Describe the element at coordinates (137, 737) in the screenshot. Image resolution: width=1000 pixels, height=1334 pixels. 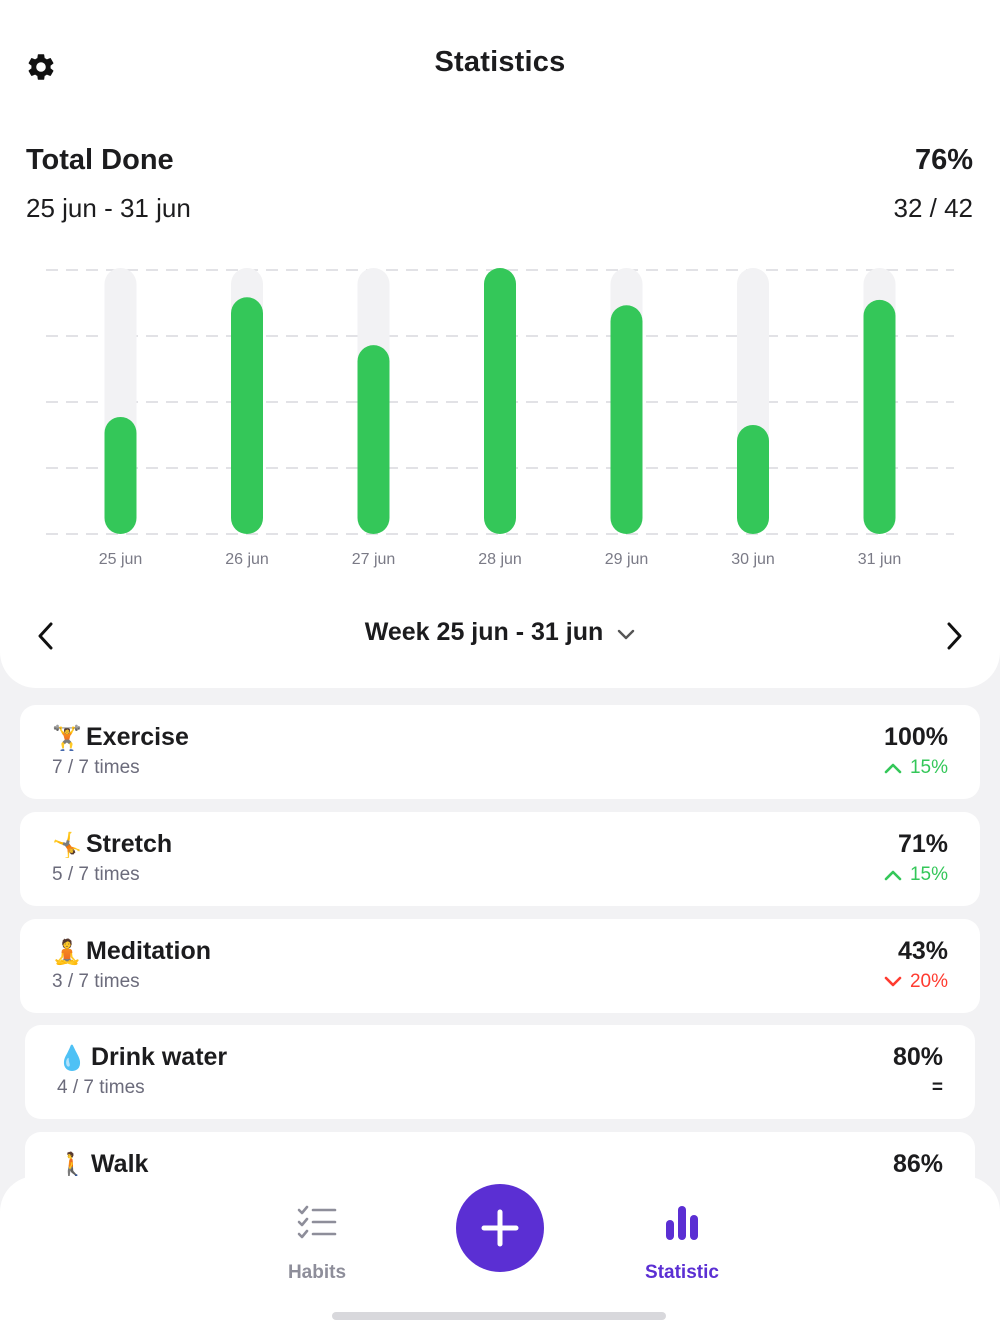
I see `habit-name: Exercise` at that location.